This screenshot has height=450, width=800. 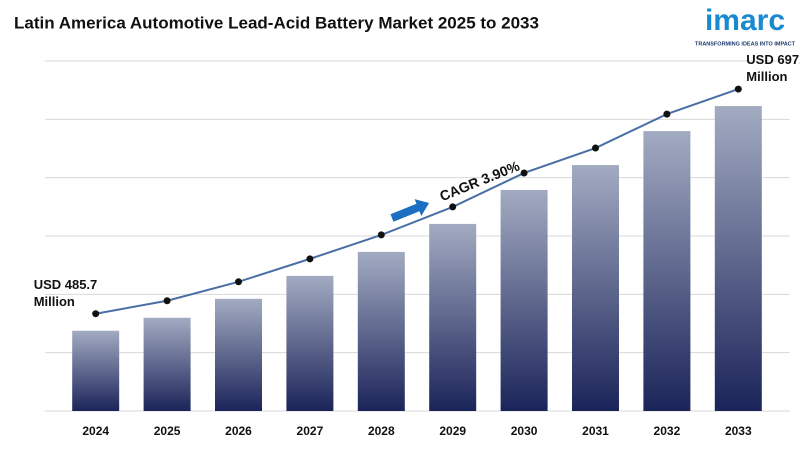 What do you see at coordinates (95, 431) in the screenshot?
I see `x-tick-label: 2024` at bounding box center [95, 431].